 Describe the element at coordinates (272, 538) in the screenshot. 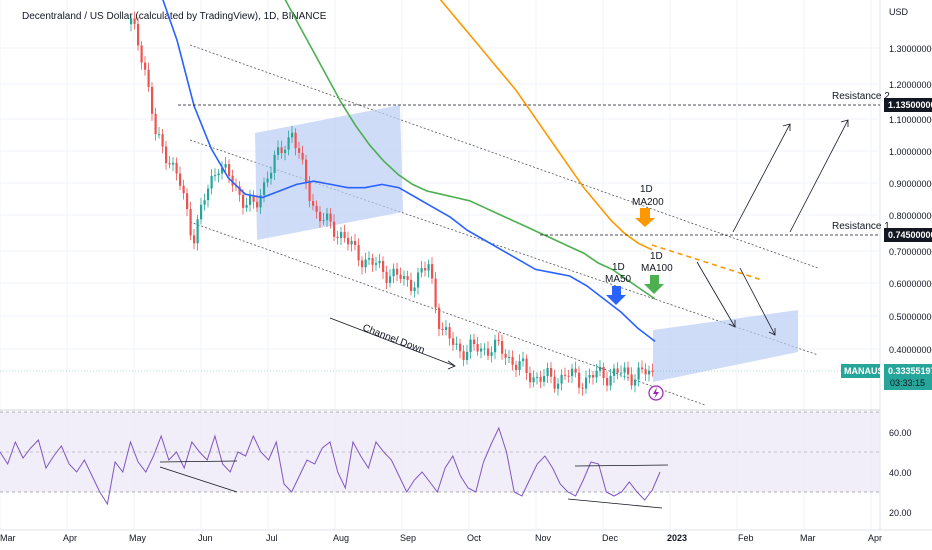

I see `x-tick-label: Jul` at that location.